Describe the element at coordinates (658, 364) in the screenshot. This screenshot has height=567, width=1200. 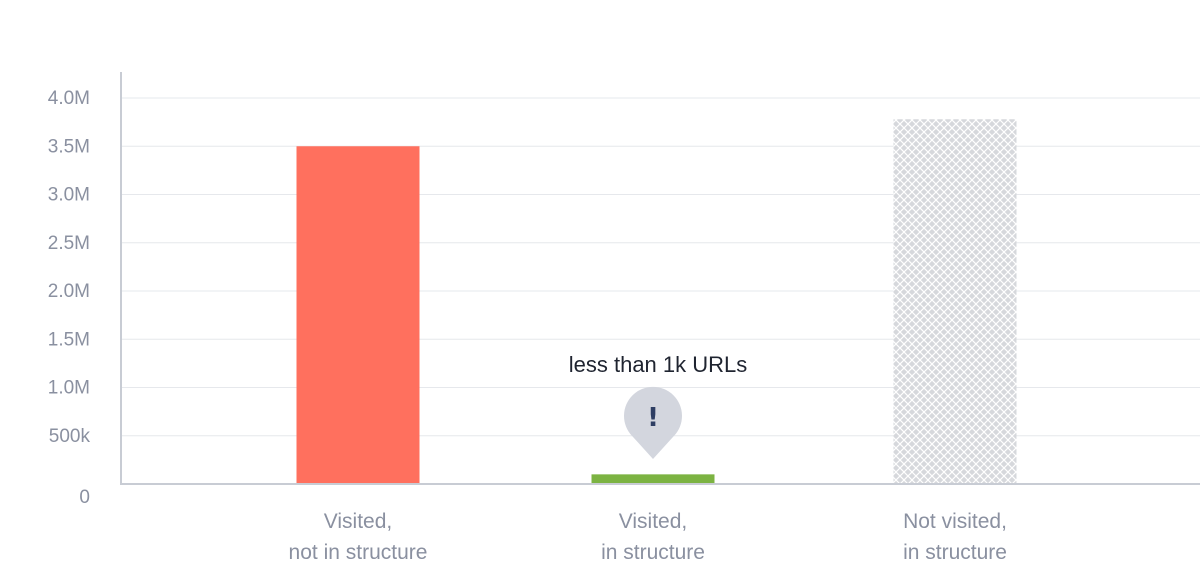
I see `annotation-label: less than 1k URLs` at that location.